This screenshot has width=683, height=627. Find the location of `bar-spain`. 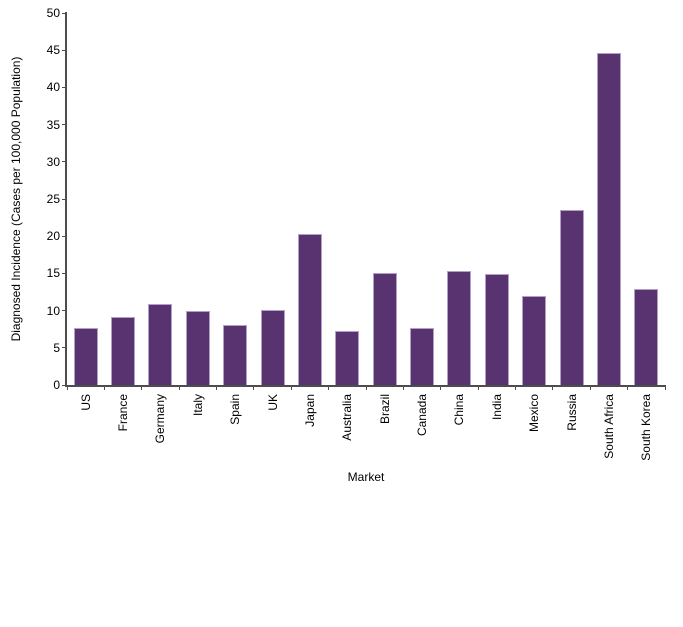

bar-spain is located at coordinates (235, 355).